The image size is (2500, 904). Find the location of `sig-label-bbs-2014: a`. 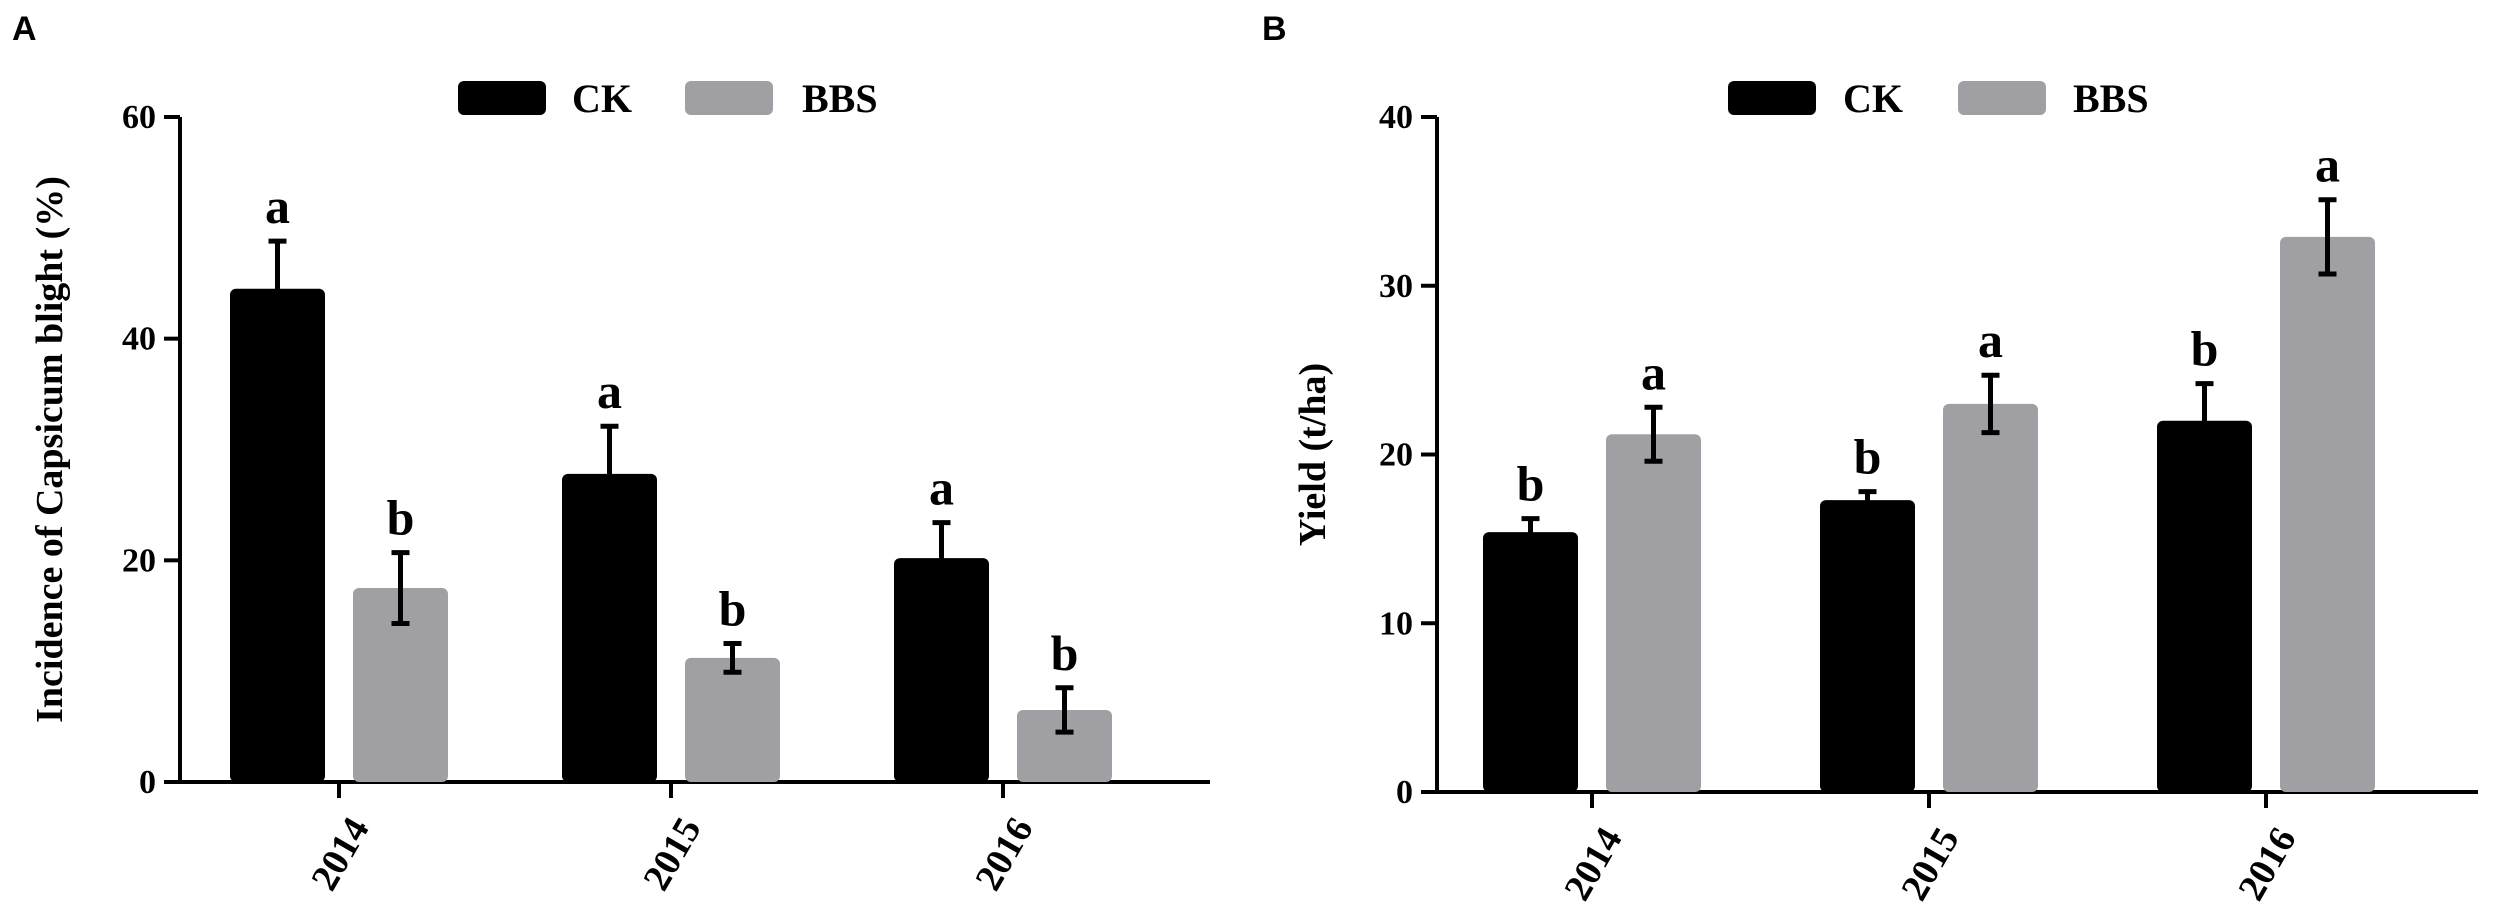

sig-label-bbs-2014: a is located at coordinates (1653, 372).